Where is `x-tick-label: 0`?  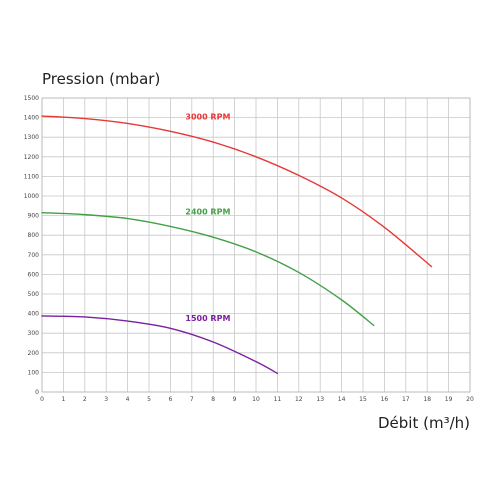 x-tick-label: 0 is located at coordinates (42, 399).